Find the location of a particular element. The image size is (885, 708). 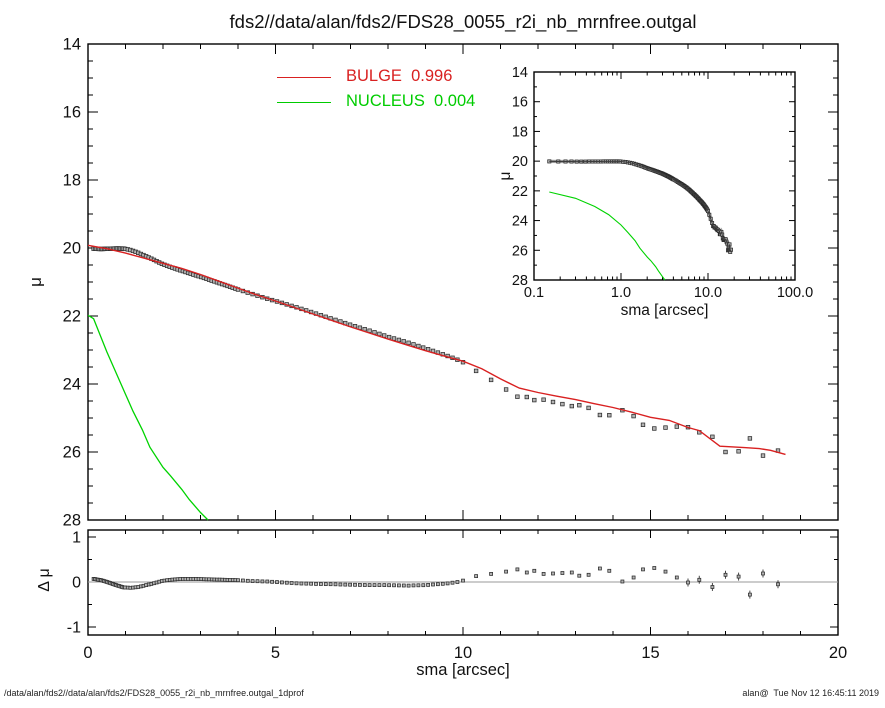

inset-y-tick-labels: 14 16 18 20 22 24 26 28 is located at coordinates (520, 177).